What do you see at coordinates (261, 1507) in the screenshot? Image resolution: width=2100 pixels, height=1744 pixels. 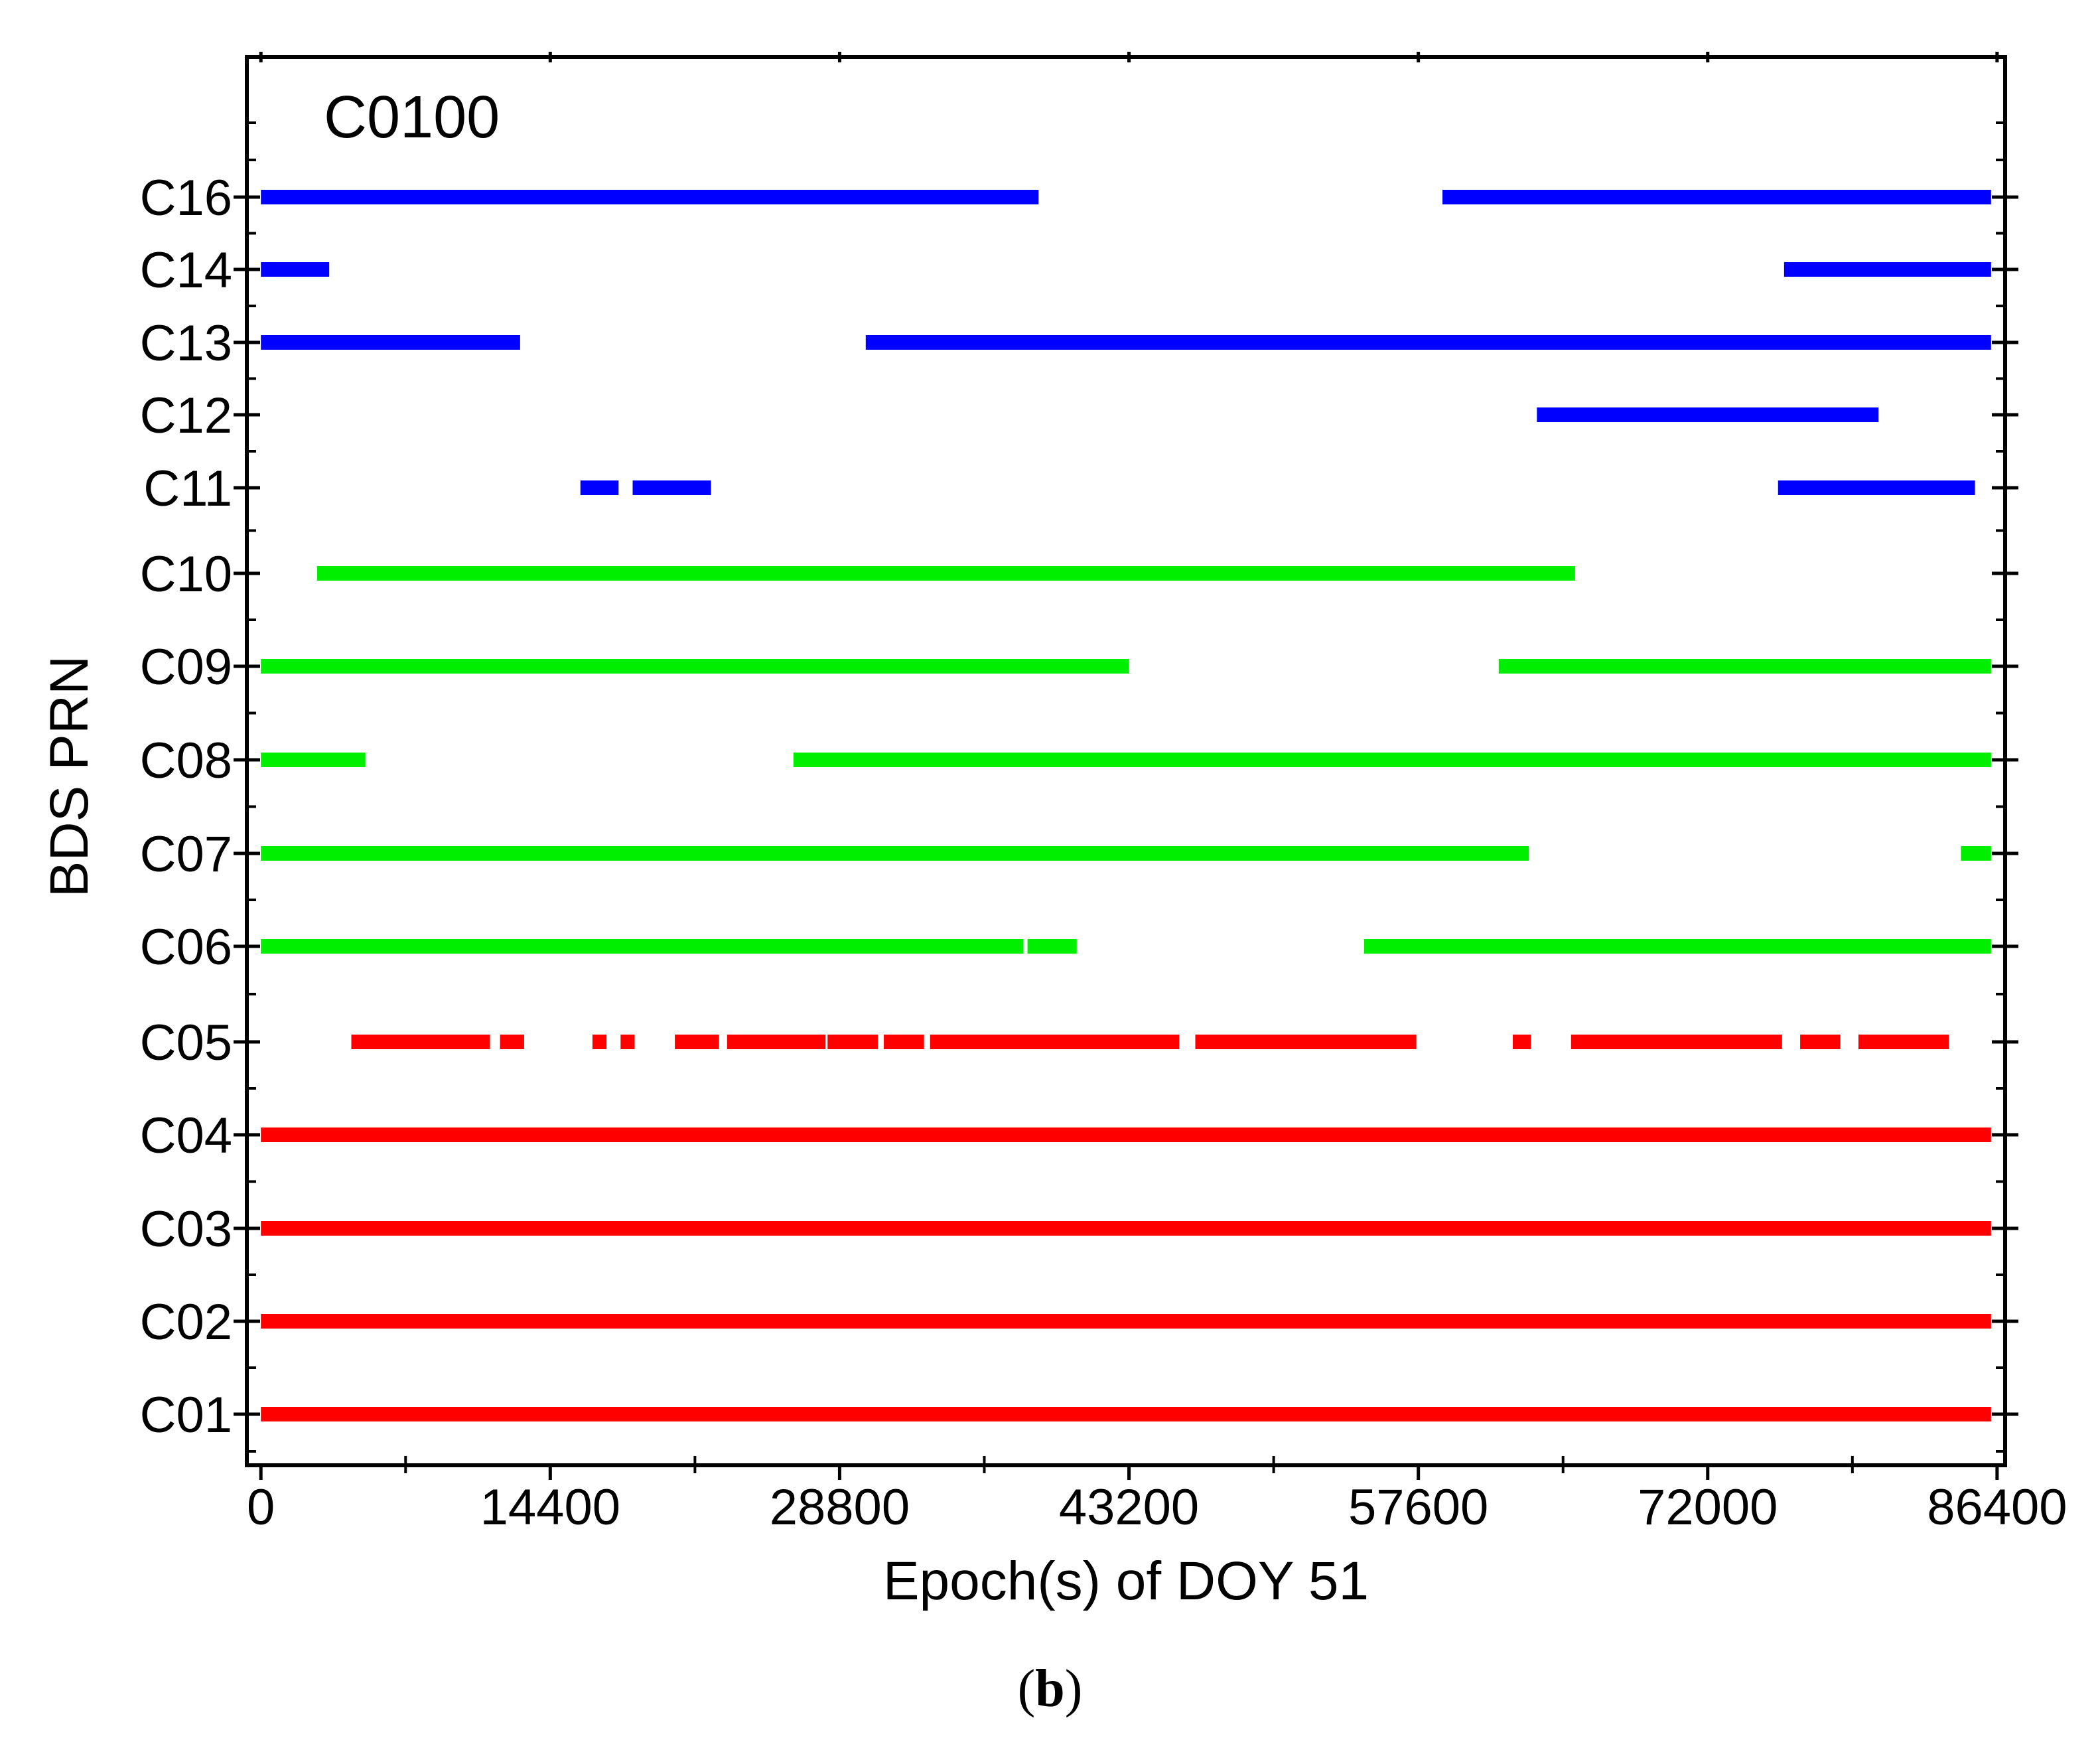 I see `x-tick-label: 0` at bounding box center [261, 1507].